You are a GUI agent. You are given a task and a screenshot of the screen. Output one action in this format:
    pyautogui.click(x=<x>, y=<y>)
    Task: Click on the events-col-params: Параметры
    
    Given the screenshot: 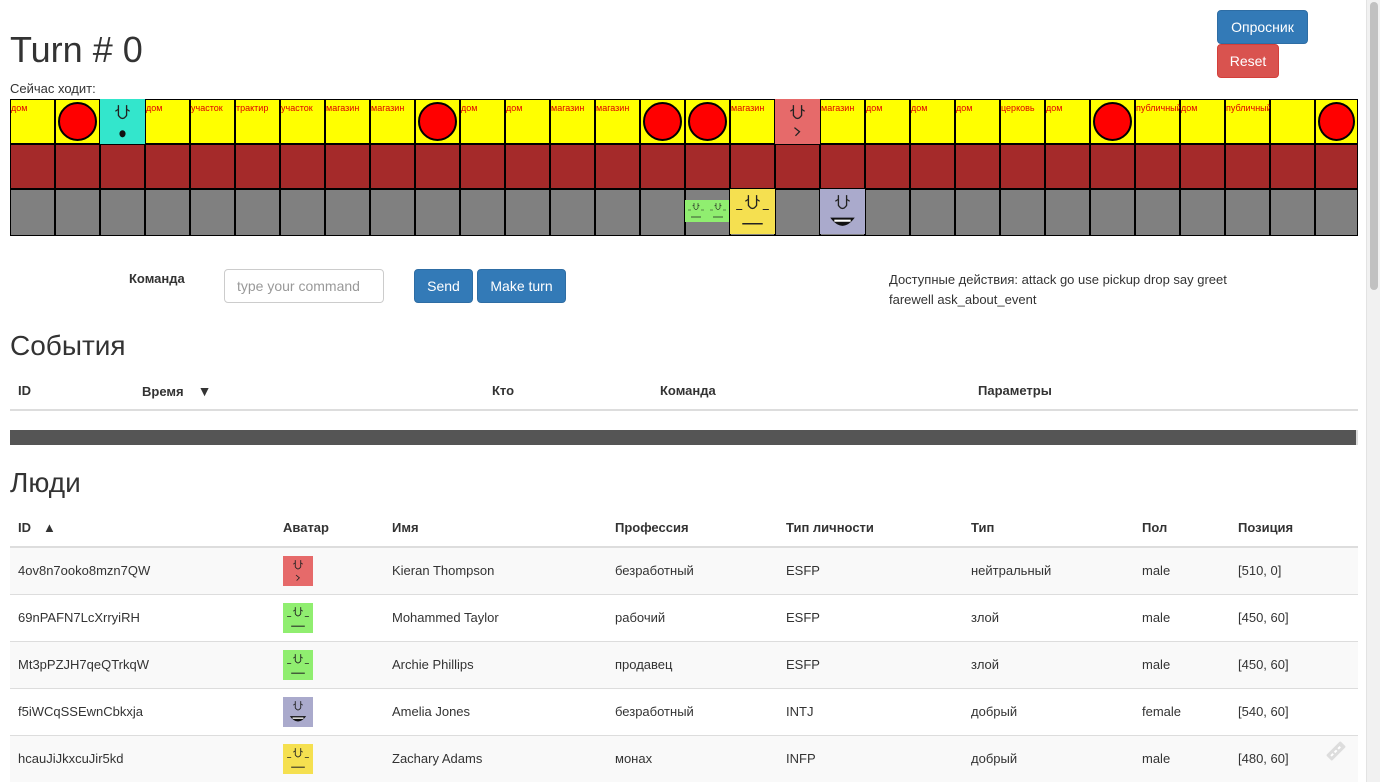 What is the action you would take?
    pyautogui.click(x=1164, y=391)
    